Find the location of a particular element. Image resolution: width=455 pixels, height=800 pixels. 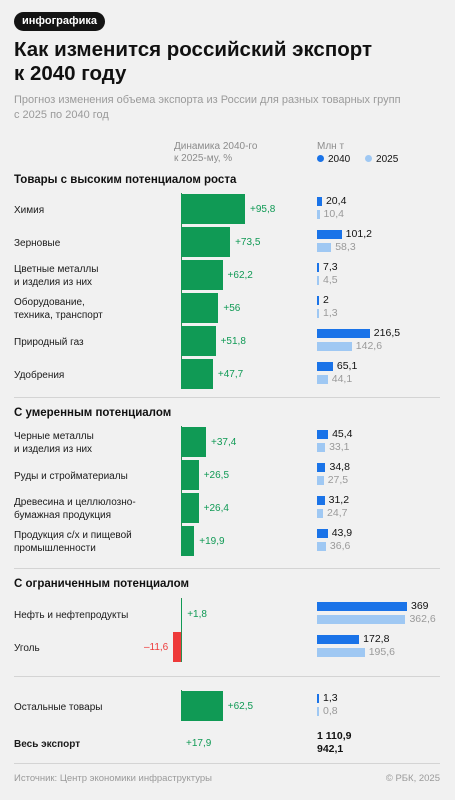

row-label-line: Оборудование, is located at coordinates (49, 302).